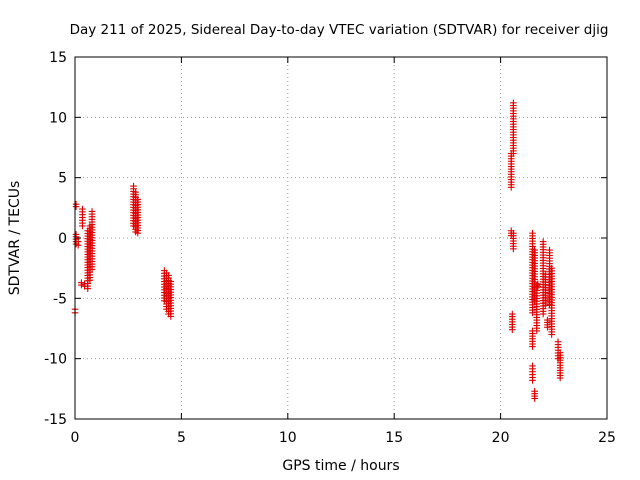 The height and width of the screenshot is (480, 640). Describe the element at coordinates (55, 239) in the screenshot. I see `y-tick-labels: -15 -10 -5 0 5 10 15` at that location.